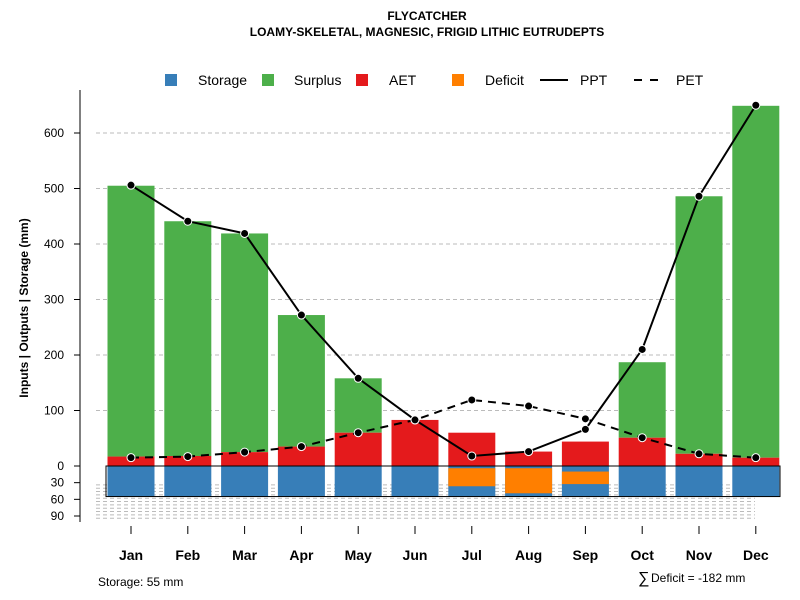 The width and height of the screenshot is (800, 600). Describe the element at coordinates (443, 428) in the screenshot. I see `pet-line` at that location.